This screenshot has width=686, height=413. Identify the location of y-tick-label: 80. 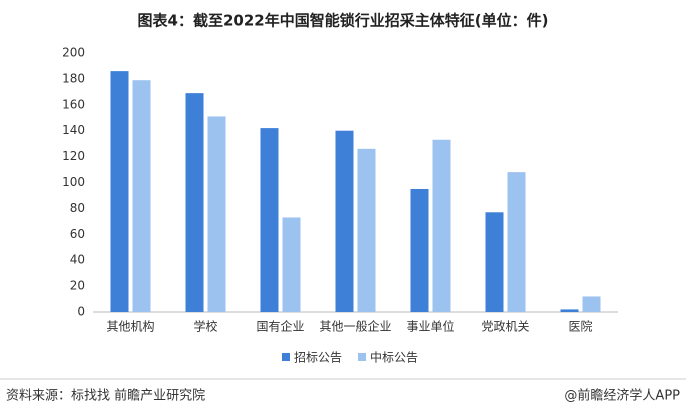
(77, 208).